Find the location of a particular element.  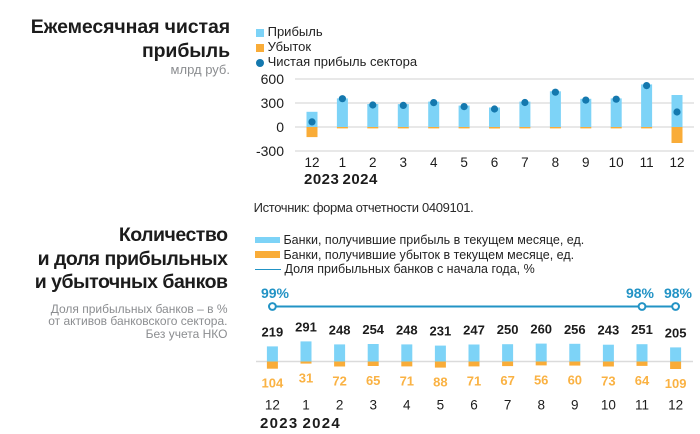

svg-text: 205 is located at coordinates (676, 332).